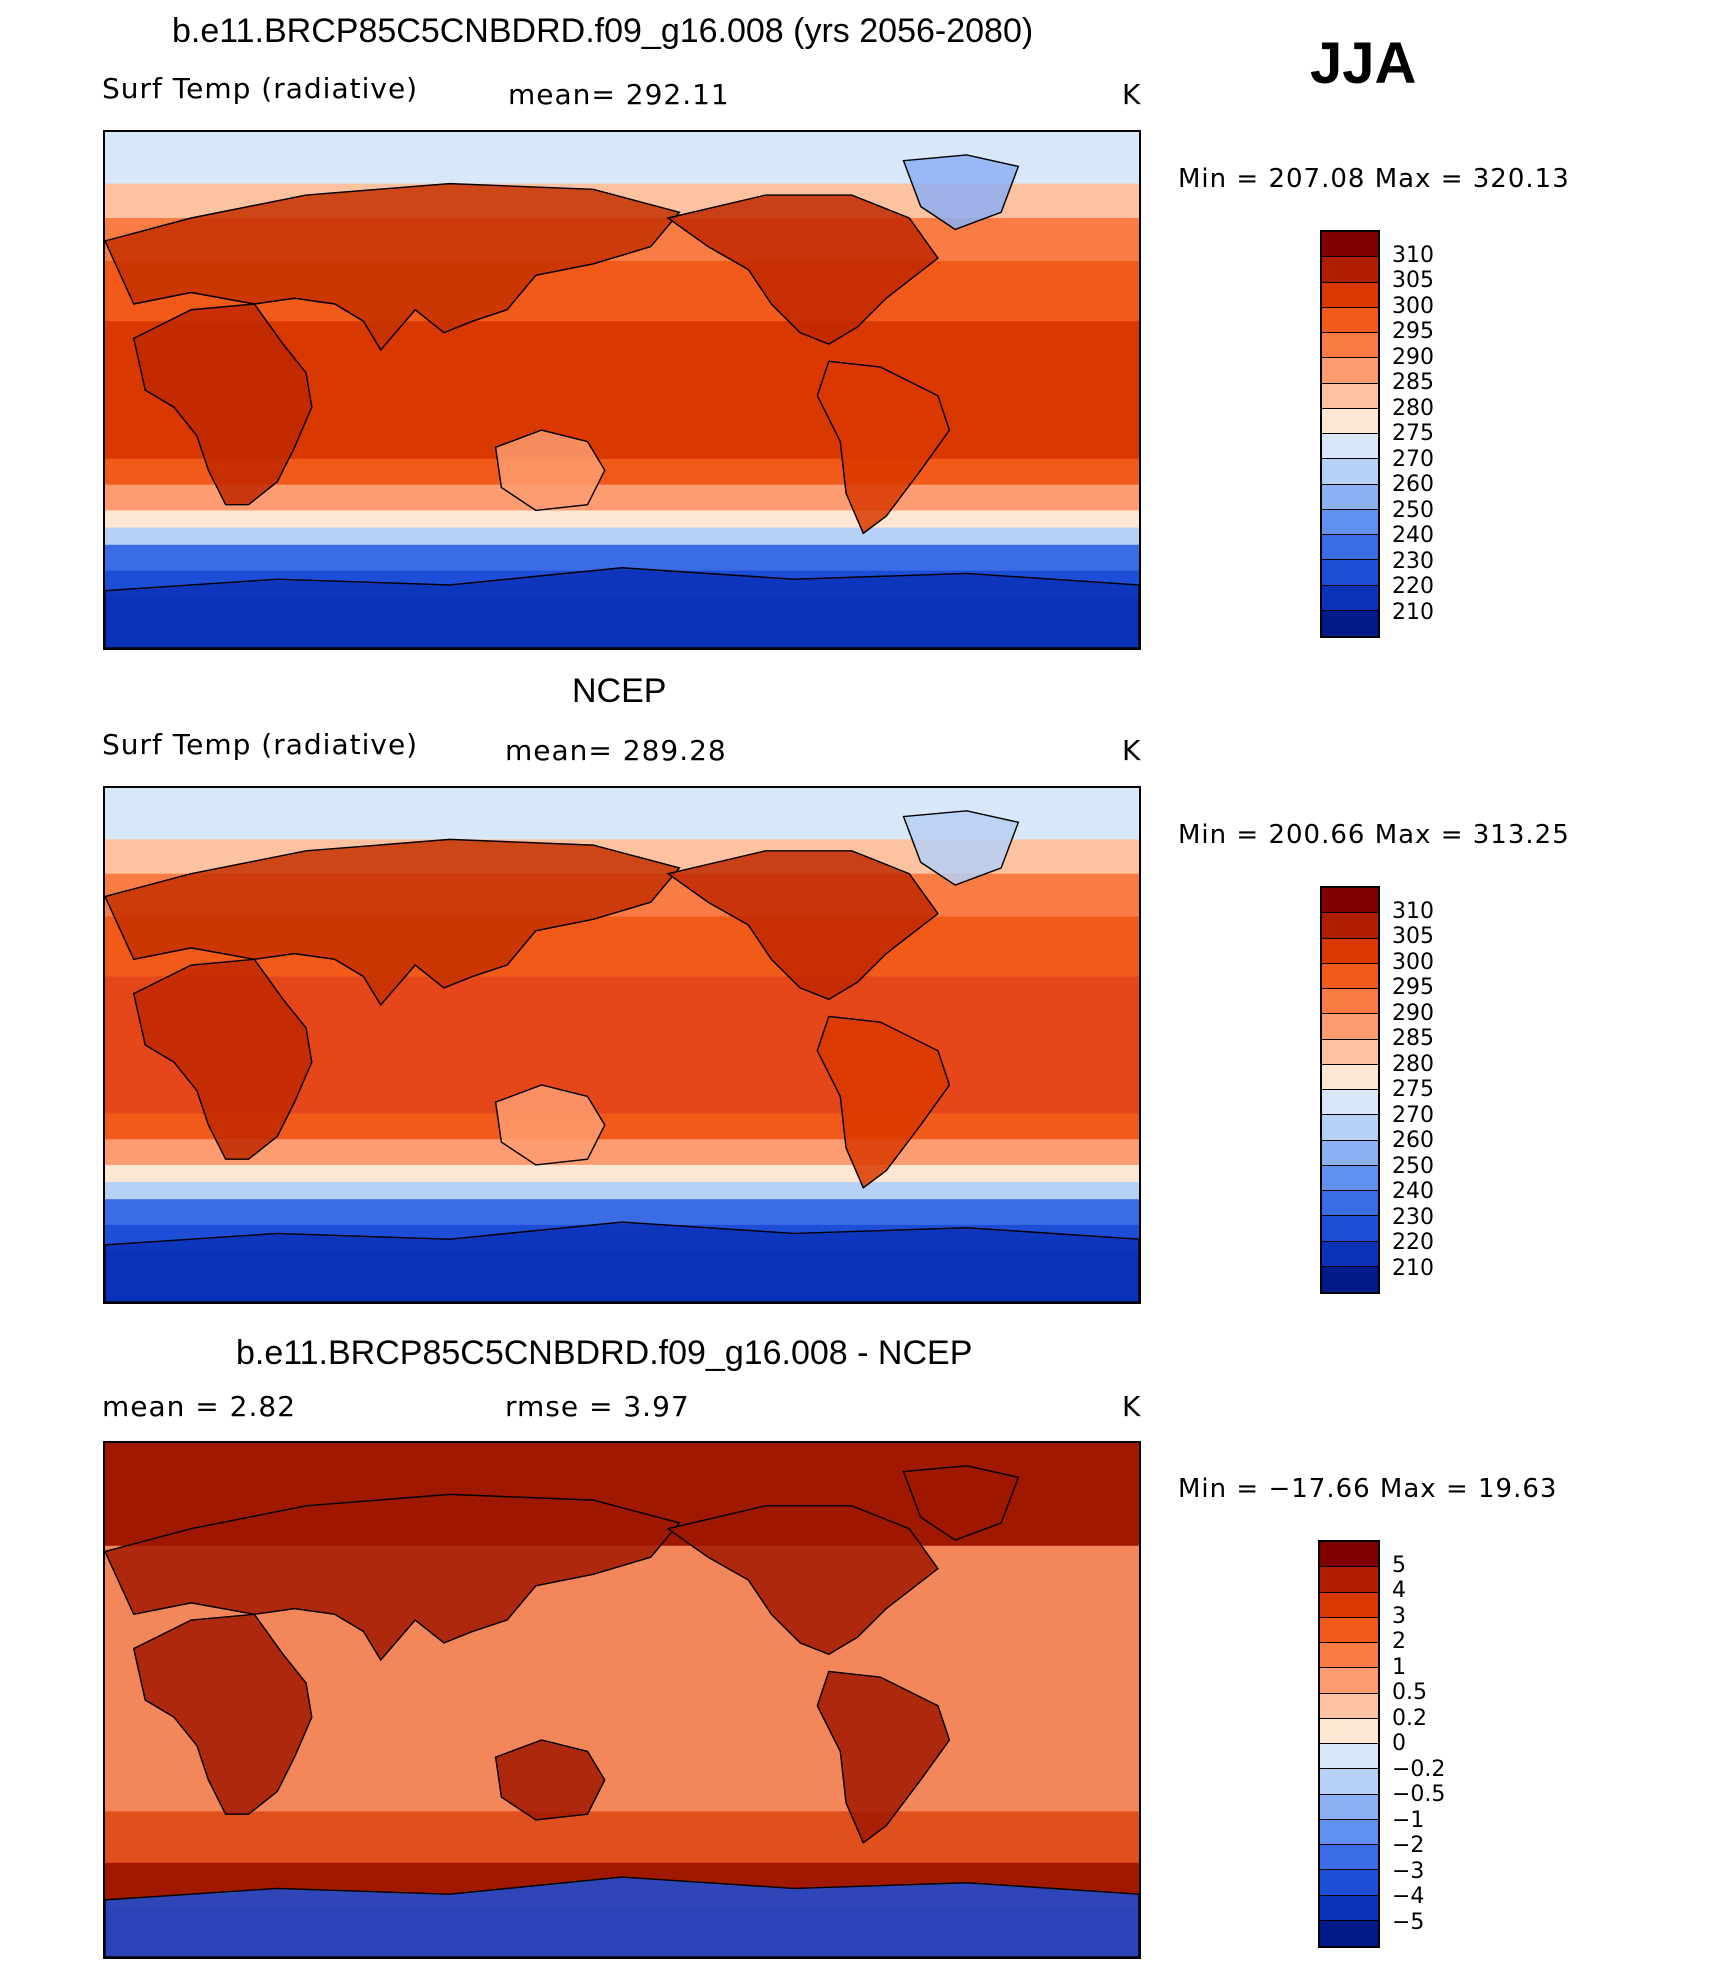 This screenshot has width=1710, height=1986. What do you see at coordinates (597, 1406) in the screenshot?
I see `panel-3-rmse-label: rmse = 3.97` at bounding box center [597, 1406].